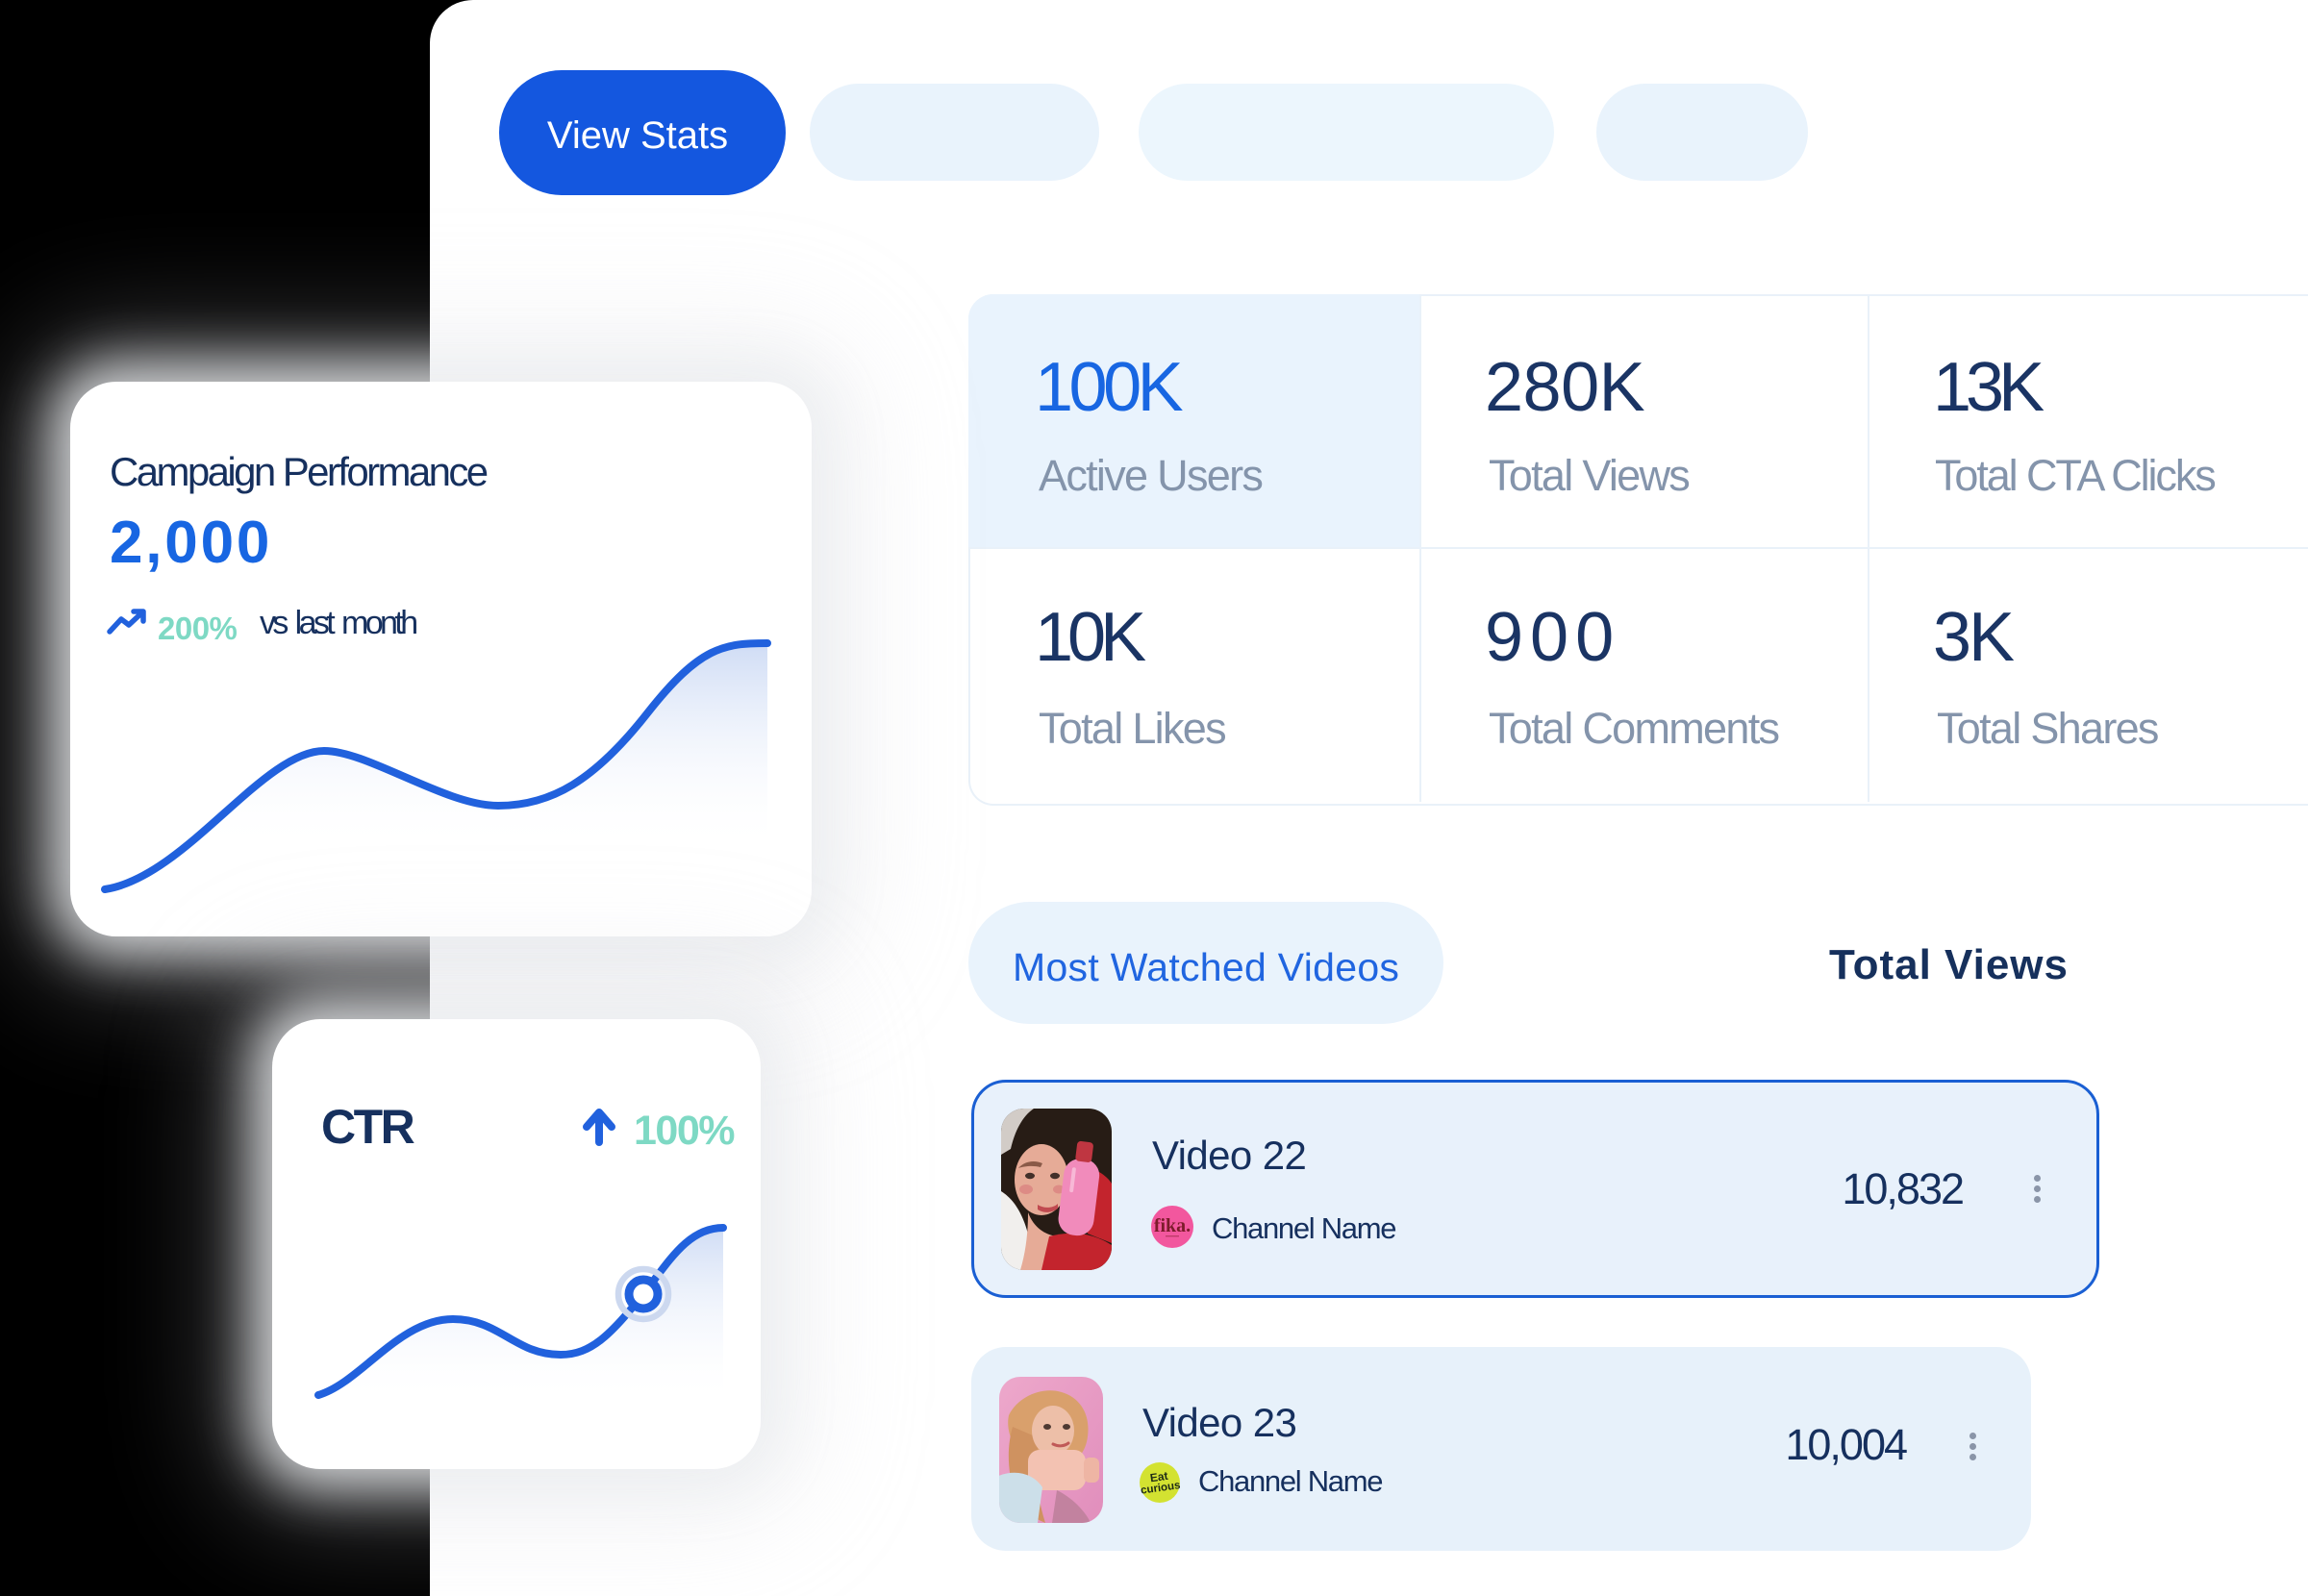 The width and height of the screenshot is (2308, 1596). I want to click on svg-text: fika., so click(1173, 1225).